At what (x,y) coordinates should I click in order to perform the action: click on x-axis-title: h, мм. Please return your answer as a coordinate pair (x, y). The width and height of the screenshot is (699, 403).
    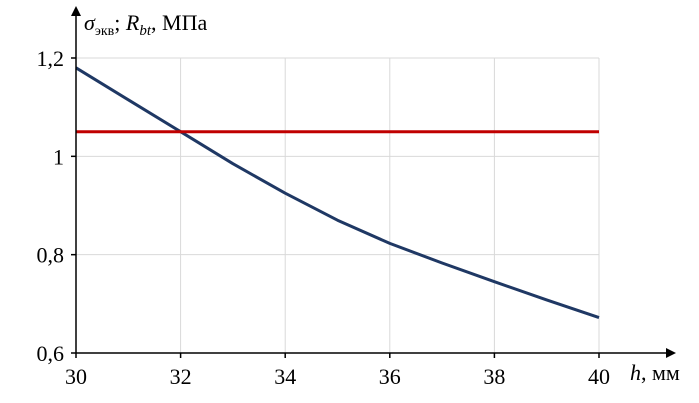
    Looking at the image, I should click on (655, 372).